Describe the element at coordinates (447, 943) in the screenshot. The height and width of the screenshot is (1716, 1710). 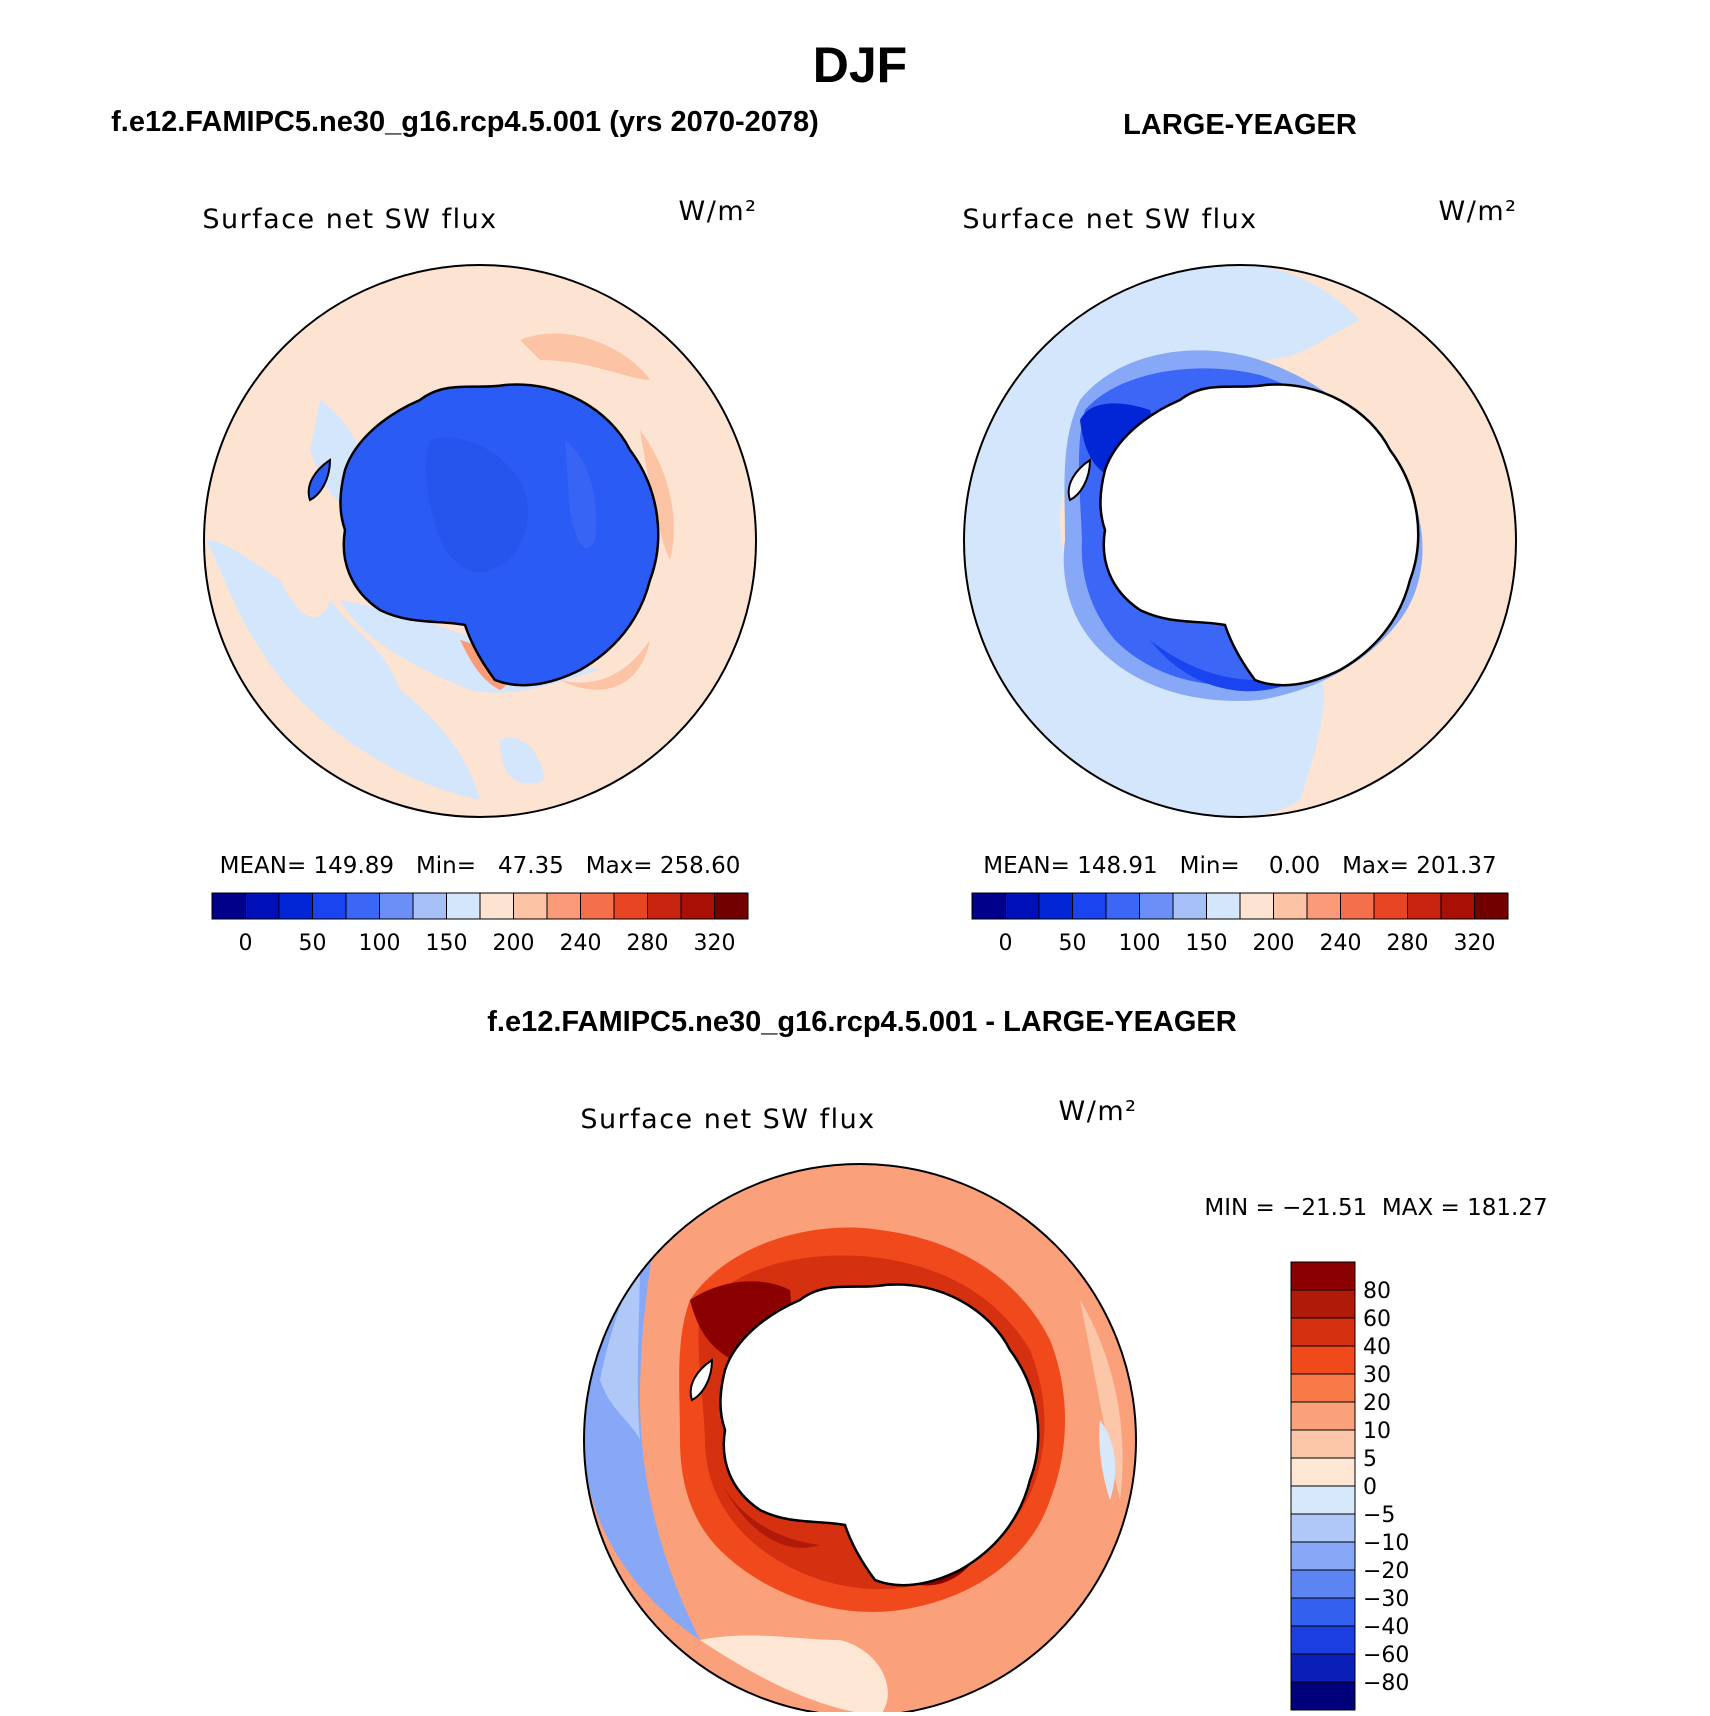
I see `colorbar-model-tick-label: 150` at that location.